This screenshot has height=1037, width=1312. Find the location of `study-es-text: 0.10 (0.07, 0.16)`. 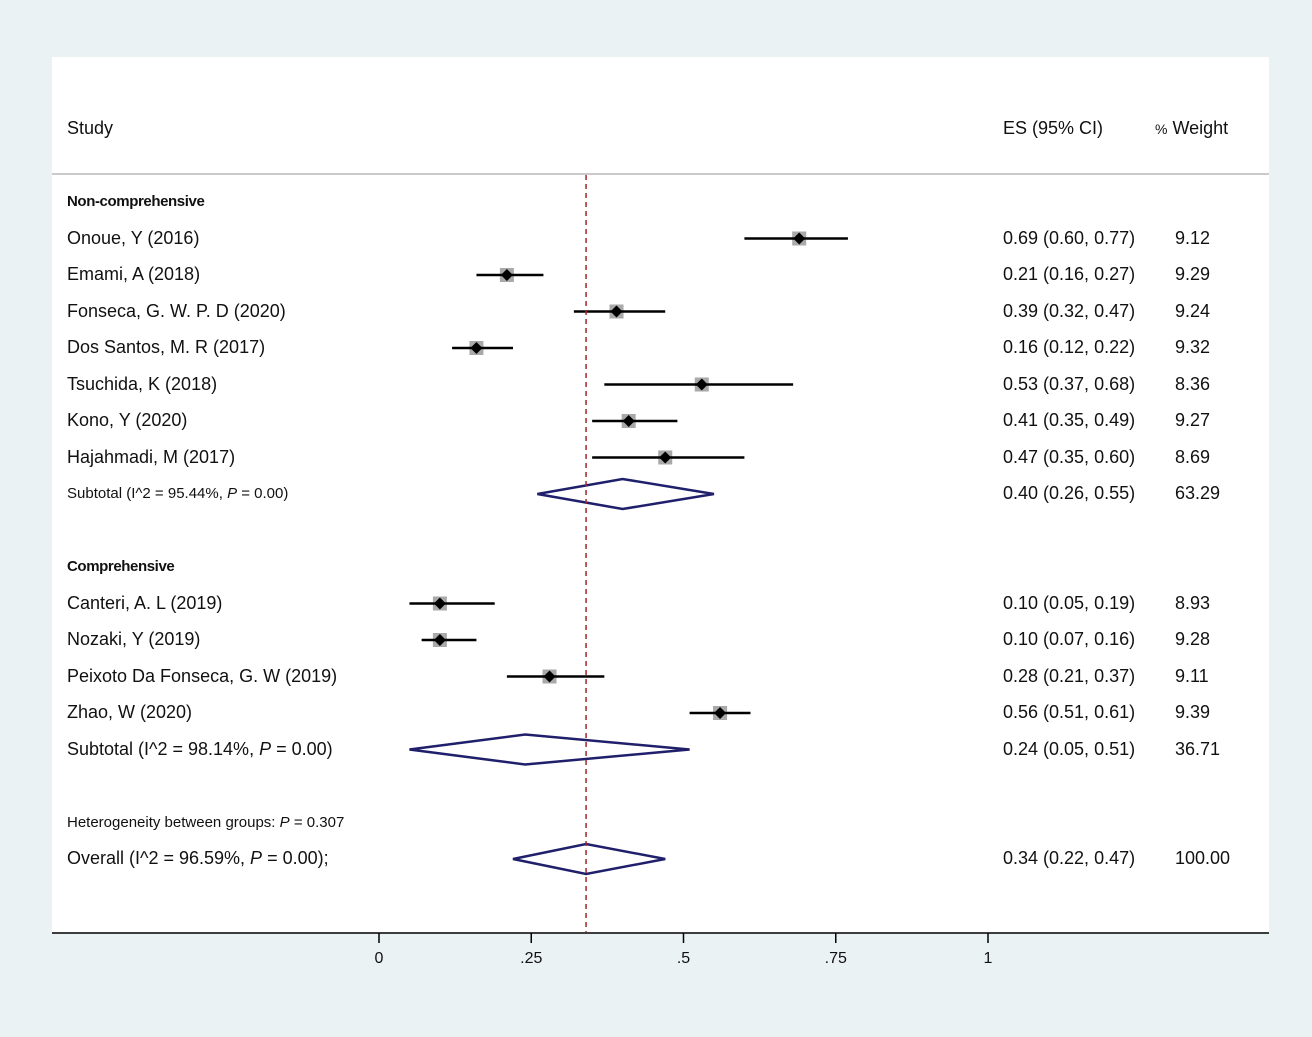

study-es-text: 0.10 (0.07, 0.16) is located at coordinates (1069, 639).